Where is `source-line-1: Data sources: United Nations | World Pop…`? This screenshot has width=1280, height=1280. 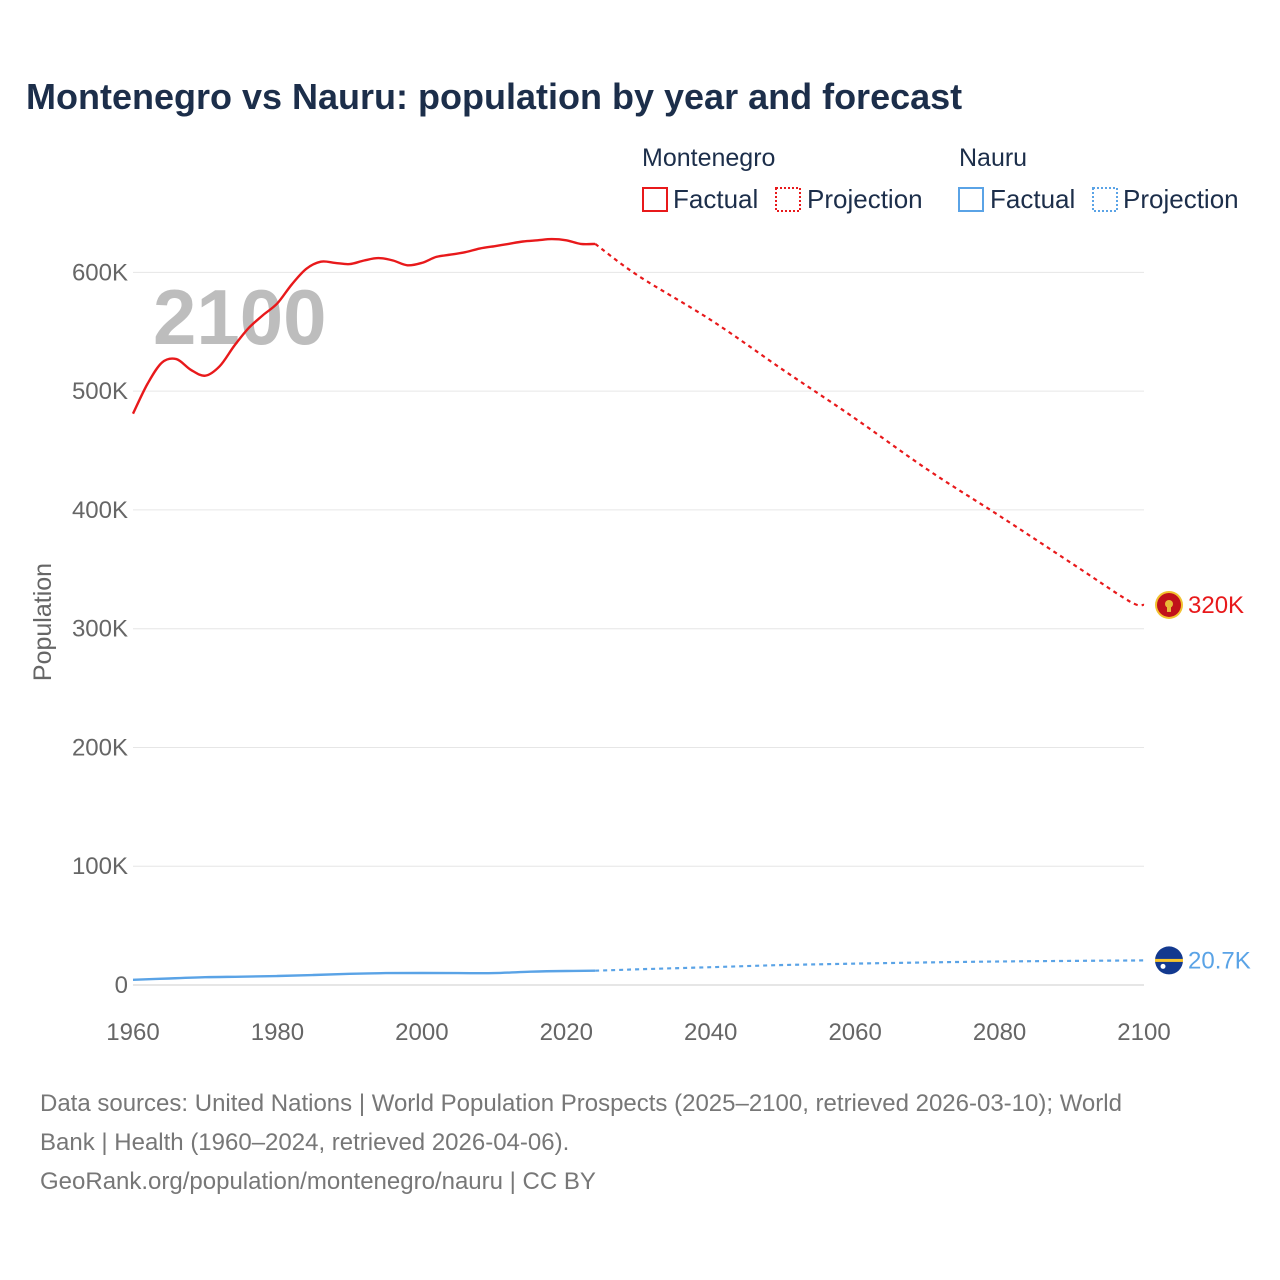 source-line-1: Data sources: United Nations | World Pop… is located at coordinates (581, 1103).